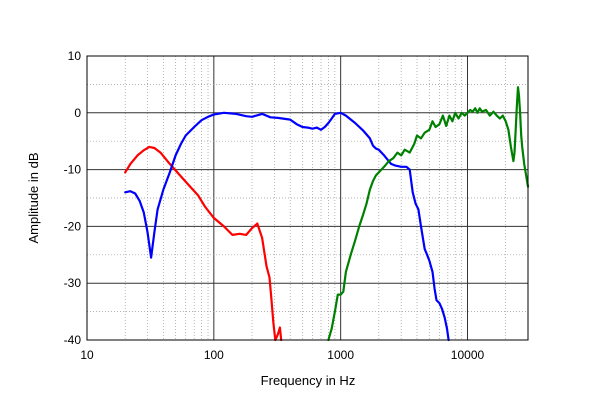  I want to click on x-axis-label: Frequency in Hz, so click(308, 380).